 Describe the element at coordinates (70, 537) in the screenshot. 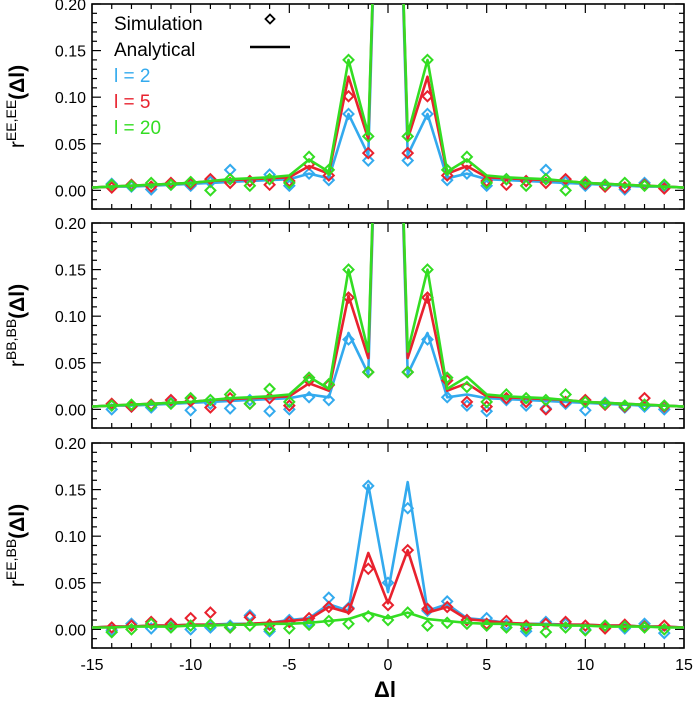

I see `y-tick-label: 0.10` at that location.